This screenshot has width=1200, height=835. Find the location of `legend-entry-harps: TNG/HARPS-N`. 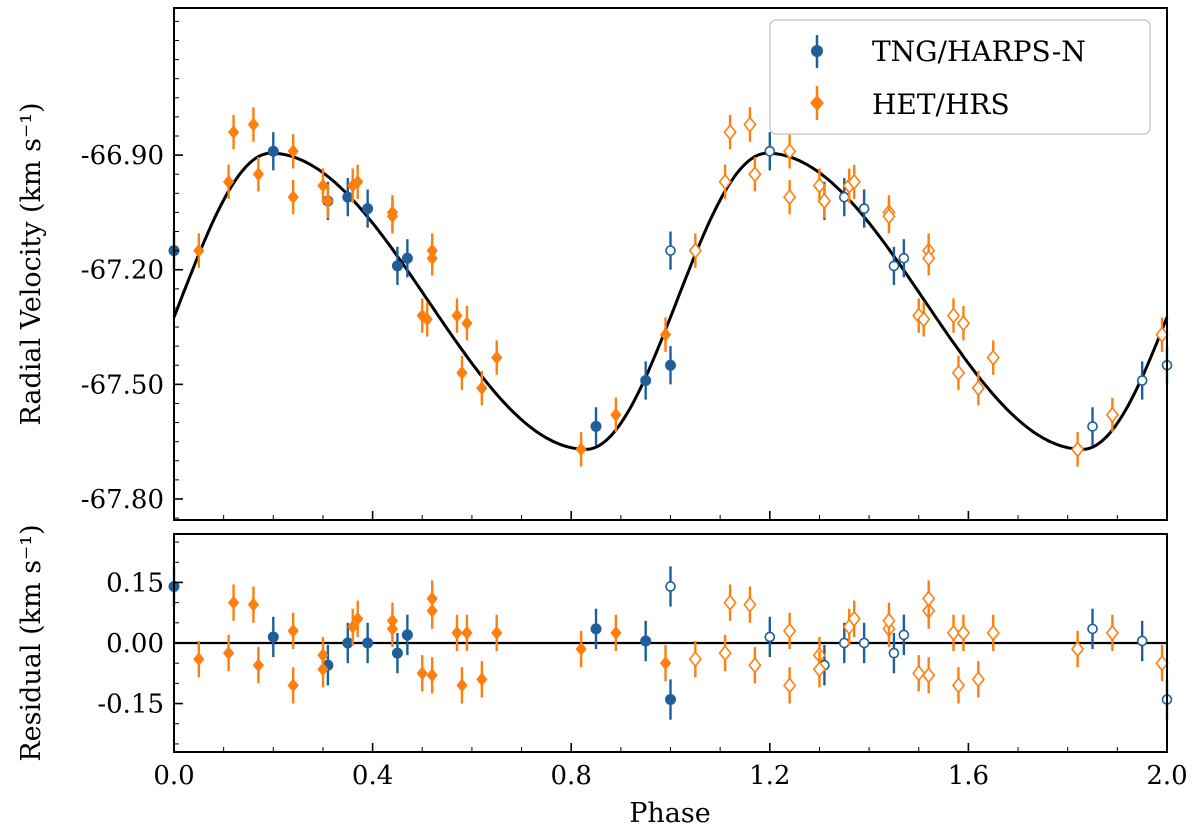

legend-entry-harps: TNG/HARPS-N is located at coordinates (948, 51).